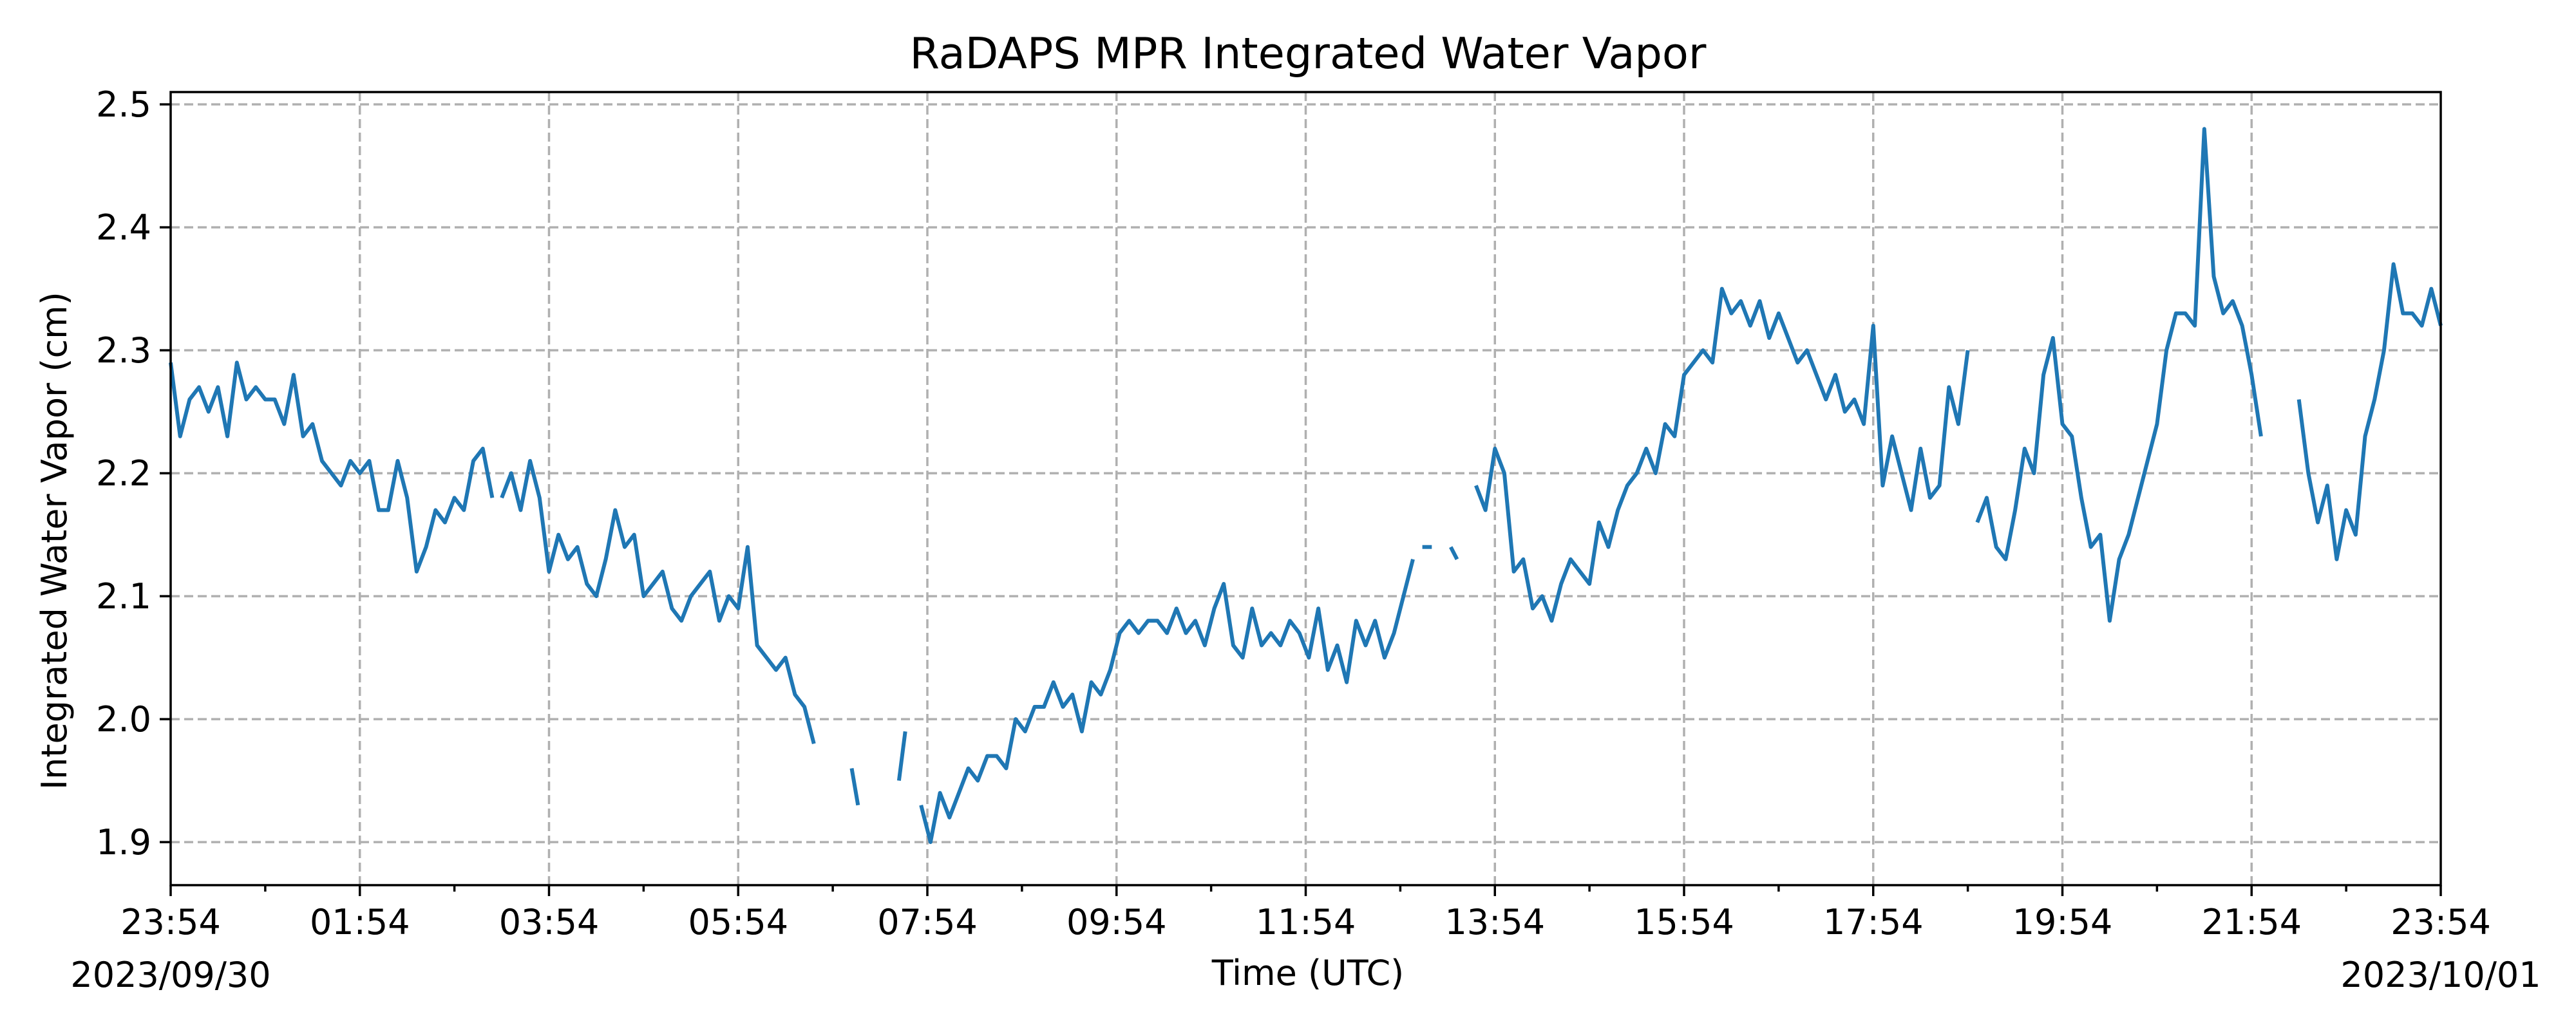 The height and width of the screenshot is (1030, 2576). What do you see at coordinates (124, 227) in the screenshot?
I see `y-tick-label: 2.4` at bounding box center [124, 227].